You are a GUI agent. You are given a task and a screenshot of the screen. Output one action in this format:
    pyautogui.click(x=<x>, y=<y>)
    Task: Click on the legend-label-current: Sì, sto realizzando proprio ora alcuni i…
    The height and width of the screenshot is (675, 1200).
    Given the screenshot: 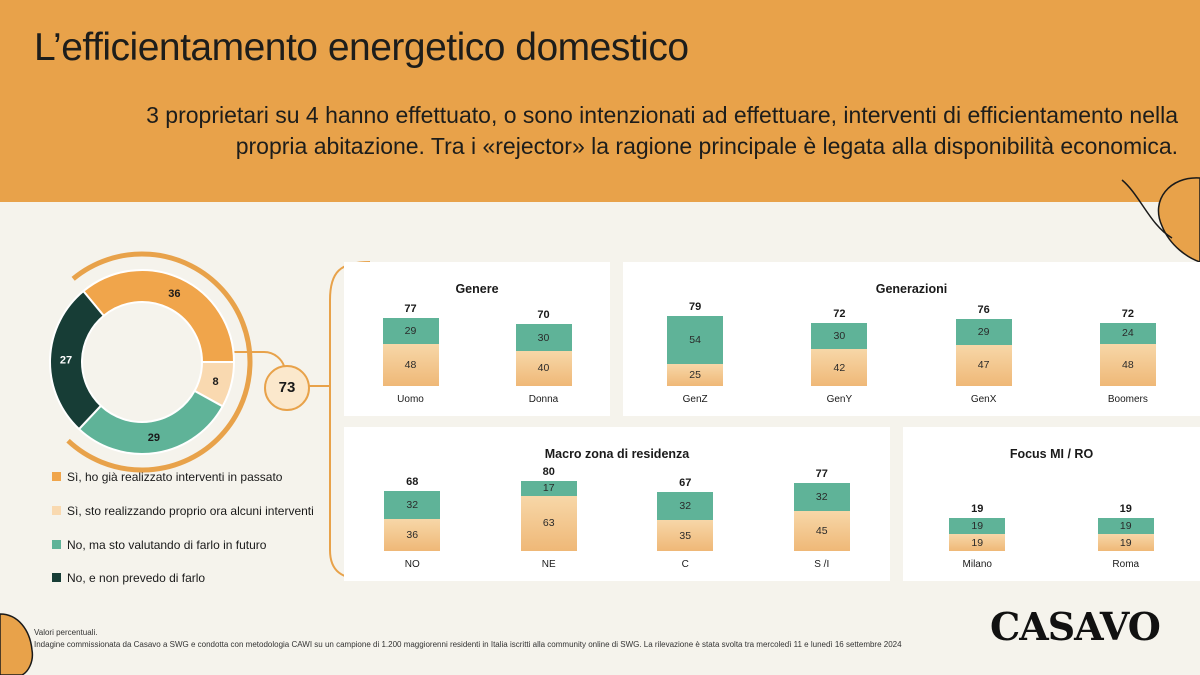 What is the action you would take?
    pyautogui.click(x=190, y=511)
    